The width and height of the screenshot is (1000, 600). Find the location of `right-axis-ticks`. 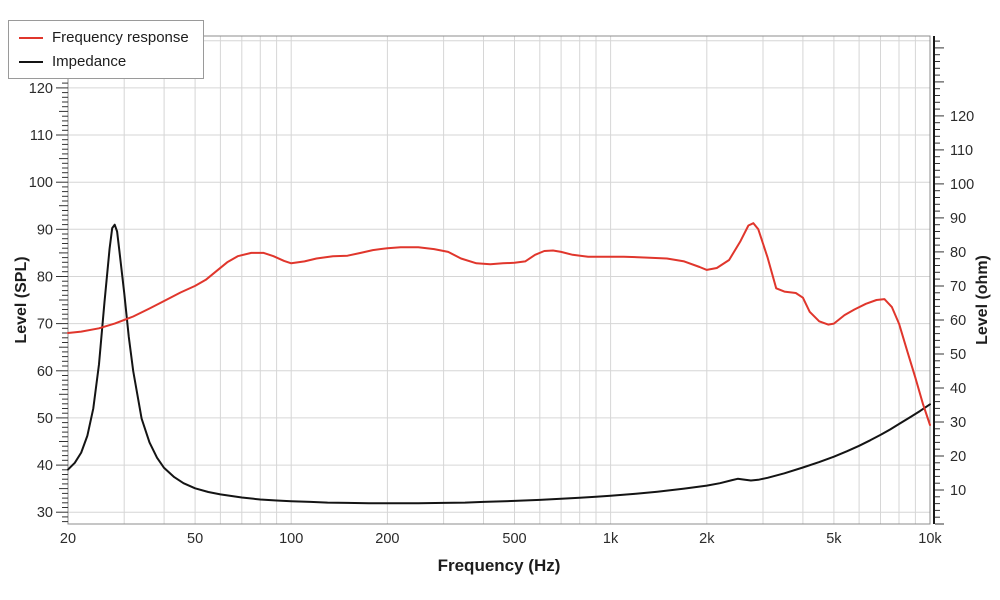

right-axis-ticks is located at coordinates (939, 282).